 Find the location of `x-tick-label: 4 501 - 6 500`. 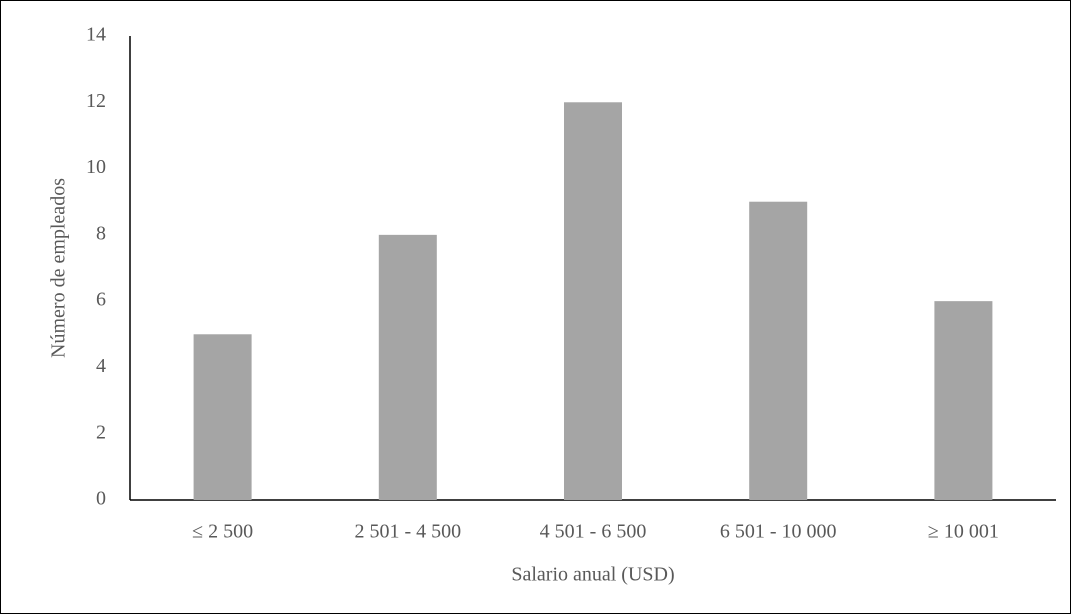

x-tick-label: 4 501 - 6 500 is located at coordinates (593, 532).